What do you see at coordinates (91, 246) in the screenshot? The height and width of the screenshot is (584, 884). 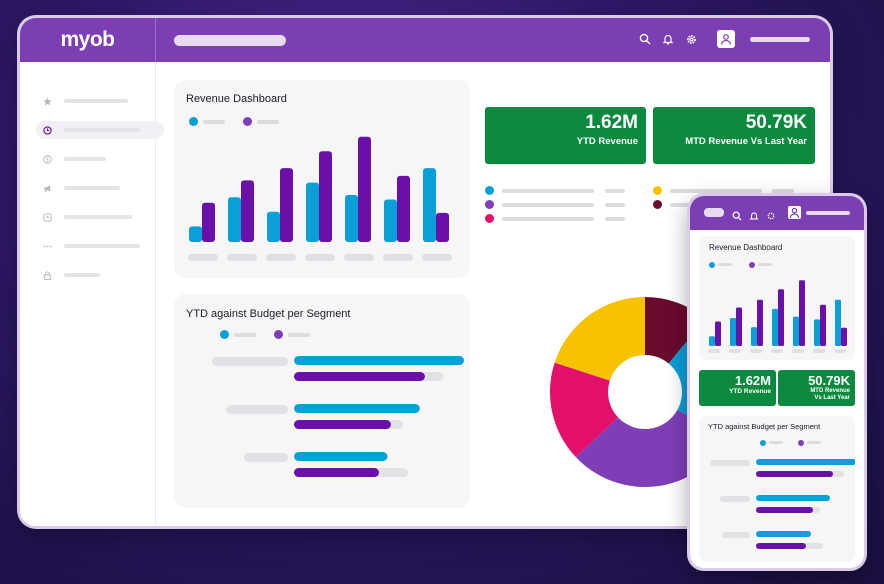 I see `sidebar-item-more` at bounding box center [91, 246].